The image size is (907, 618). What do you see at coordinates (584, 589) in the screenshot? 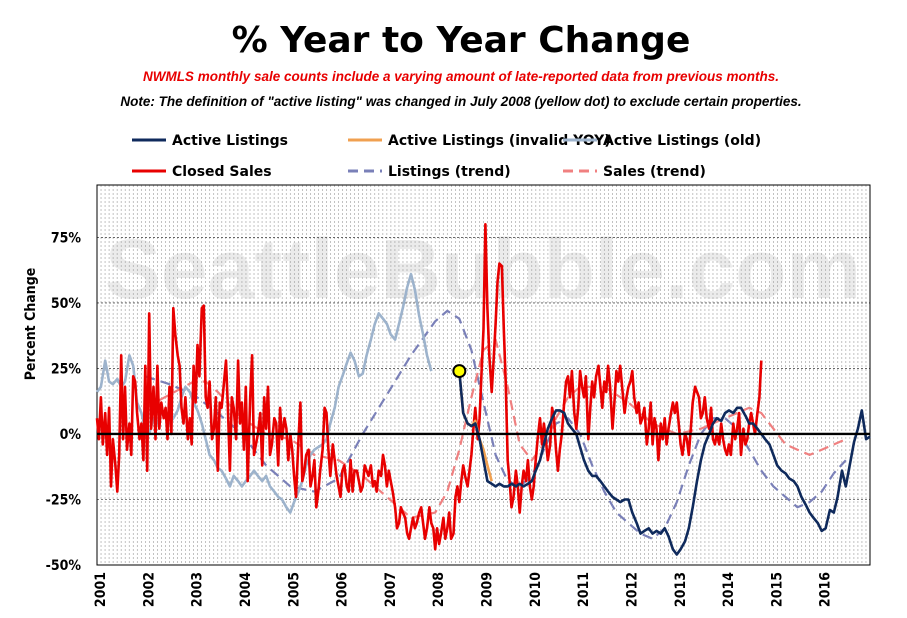
I see `x-tick-label: 2011` at bounding box center [584, 589].